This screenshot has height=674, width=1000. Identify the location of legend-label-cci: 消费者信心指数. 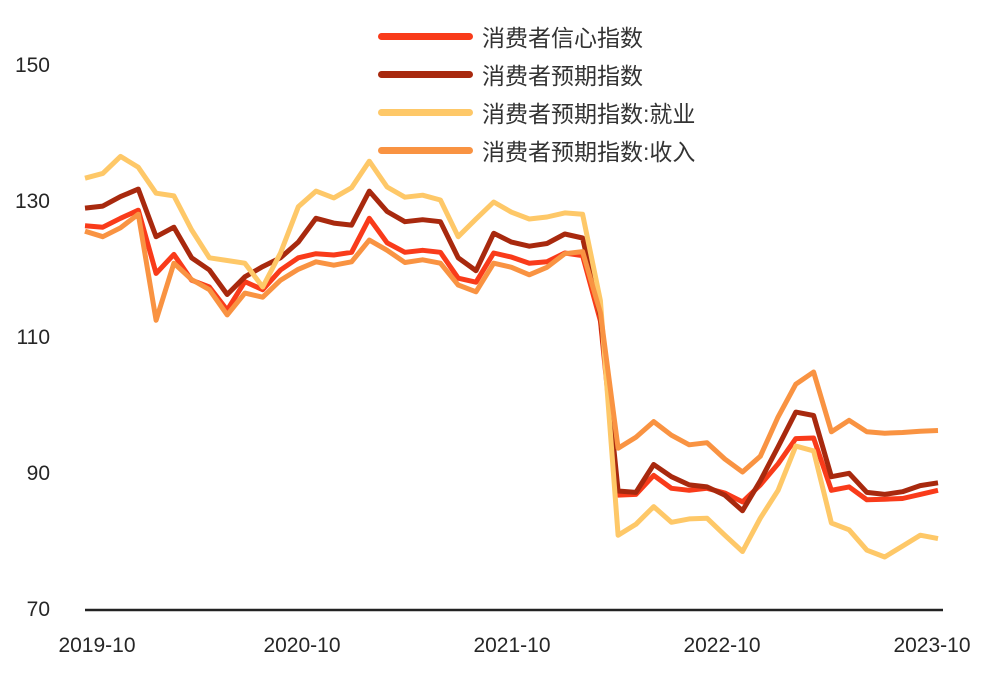
(562, 38).